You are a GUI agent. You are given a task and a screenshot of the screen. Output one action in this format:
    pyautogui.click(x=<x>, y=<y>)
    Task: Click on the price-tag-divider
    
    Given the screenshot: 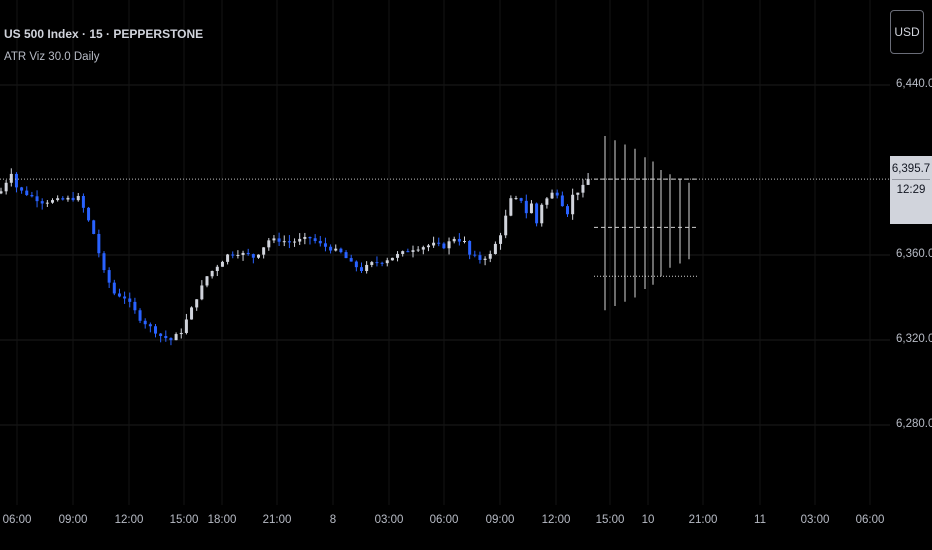 What is the action you would take?
    pyautogui.click(x=911, y=179)
    